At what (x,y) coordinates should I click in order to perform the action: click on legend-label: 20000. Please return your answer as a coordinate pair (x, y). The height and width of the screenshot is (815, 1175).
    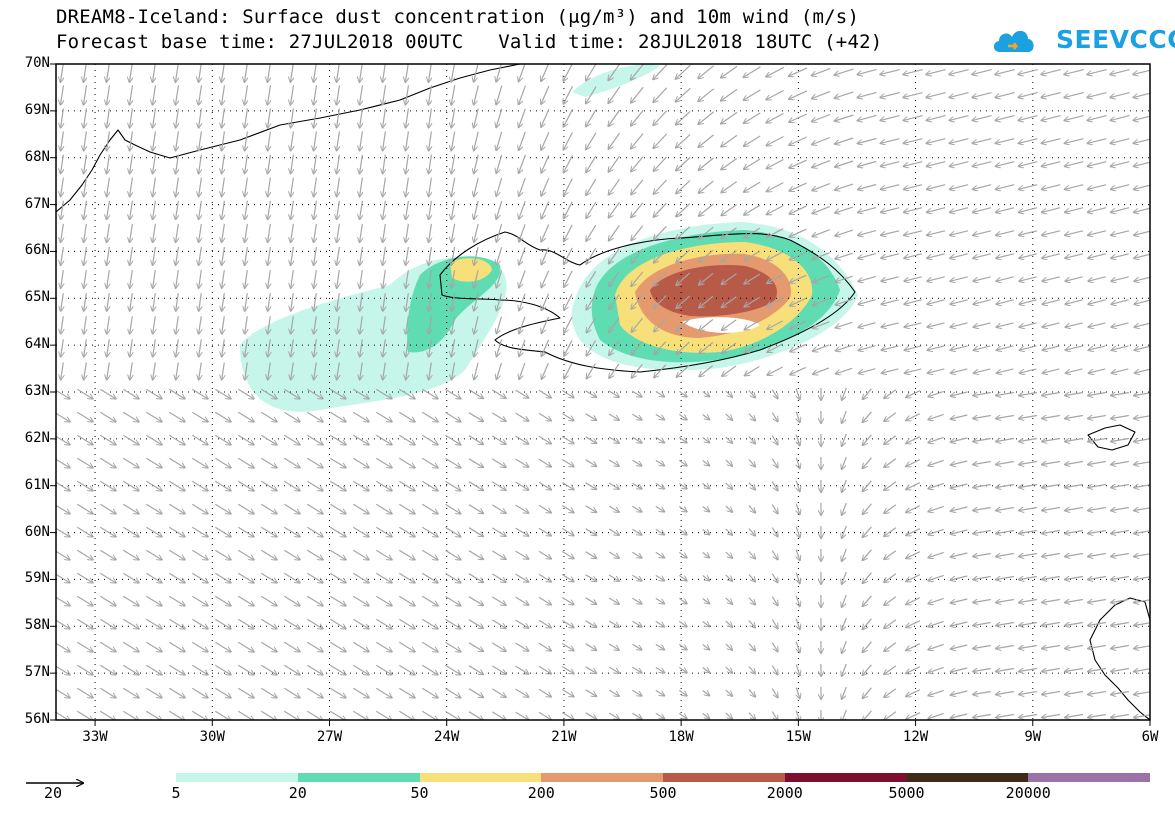
    Looking at the image, I should click on (1028, 793).